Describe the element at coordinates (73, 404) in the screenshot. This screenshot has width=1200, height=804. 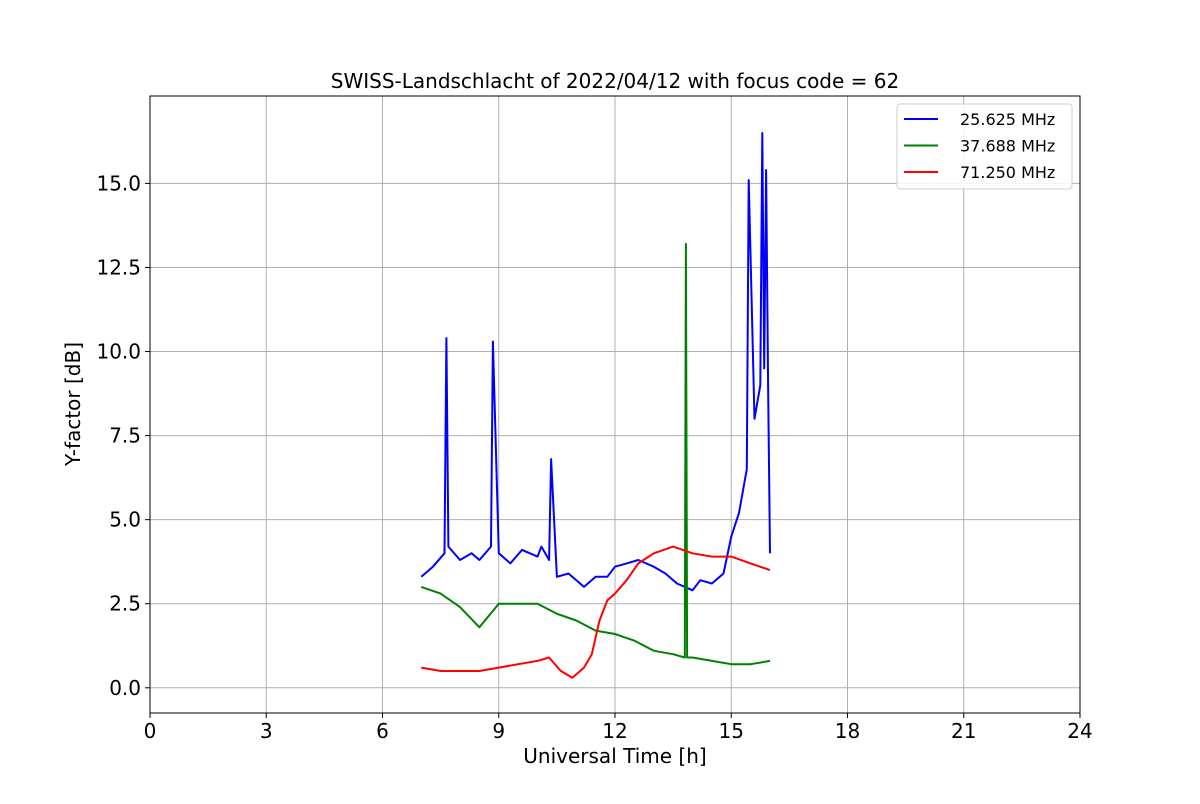
I see `y-axis-label: Y-factor [dB]` at that location.